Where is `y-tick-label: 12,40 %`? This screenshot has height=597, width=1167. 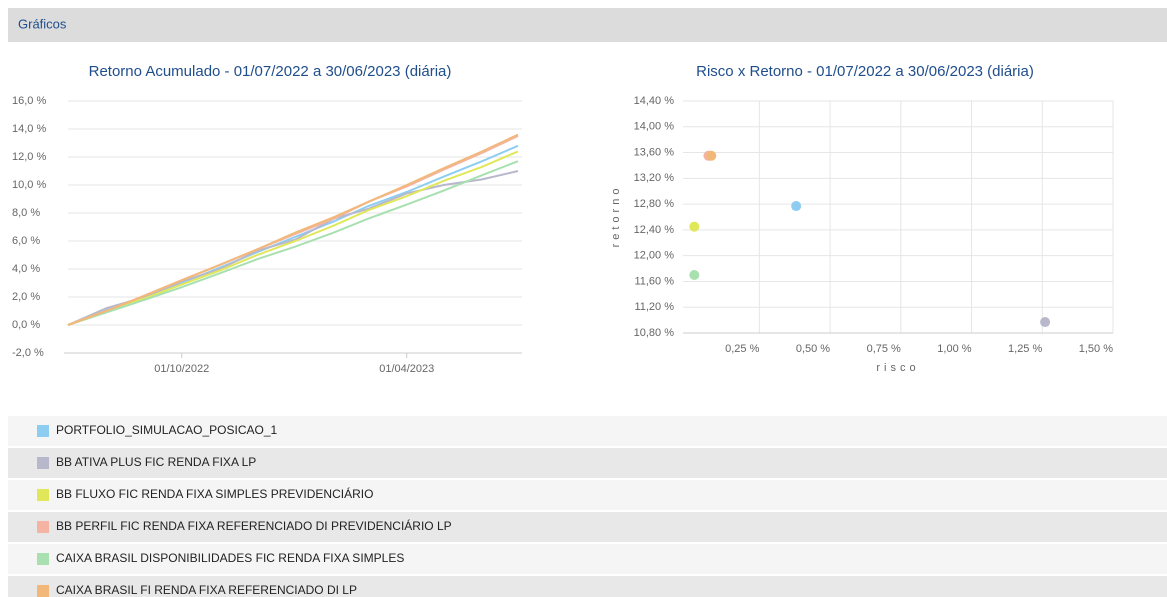
y-tick-label: 12,40 % is located at coordinates (654, 230).